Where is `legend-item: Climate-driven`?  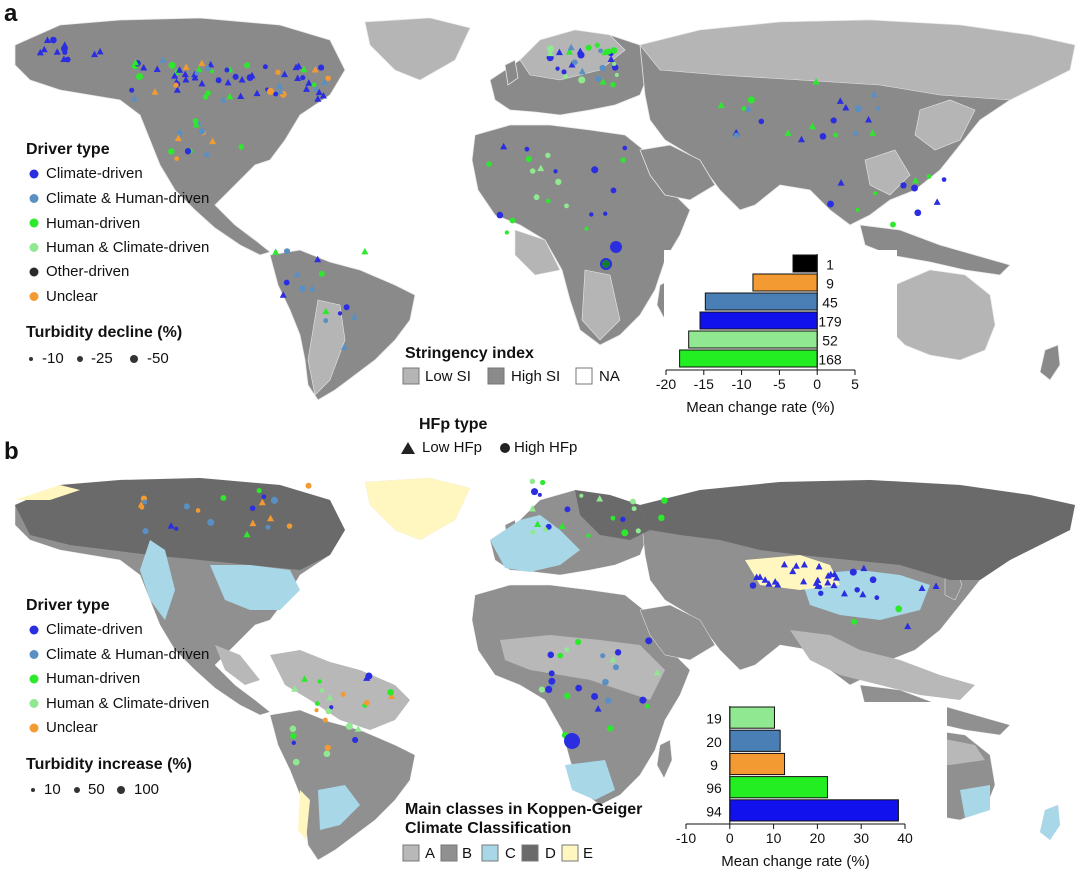 legend-item: Climate-driven is located at coordinates (94, 173).